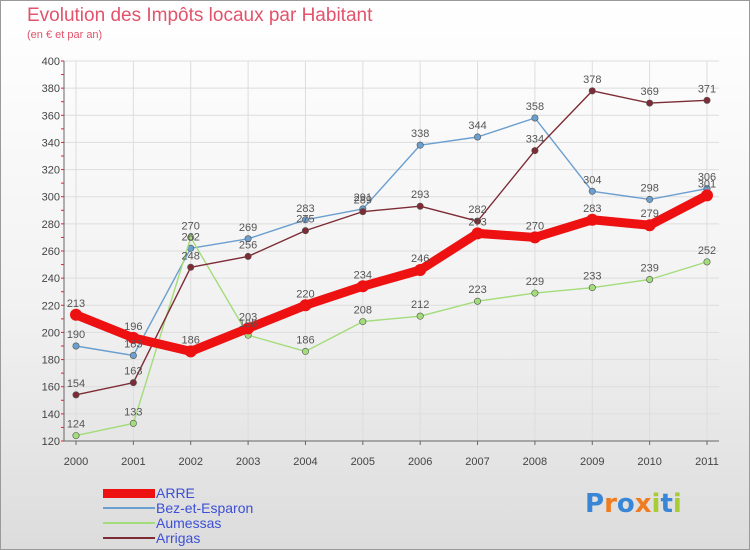 The height and width of the screenshot is (550, 750). What do you see at coordinates (477, 210) in the screenshot?
I see `data-label: 282` at bounding box center [477, 210].